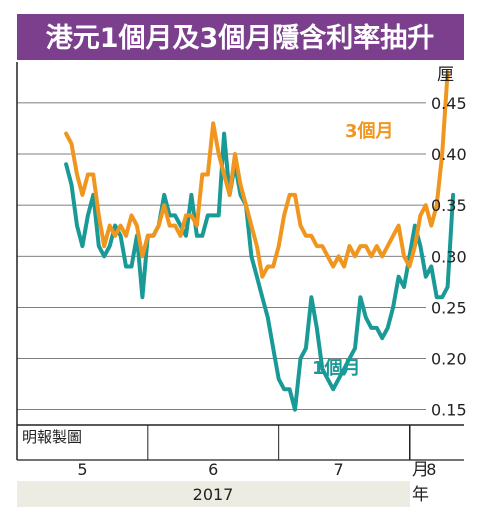 Image resolution: width=480 pixels, height=524 pixels. I want to click on y-tick-label: 0.45, so click(449, 103).